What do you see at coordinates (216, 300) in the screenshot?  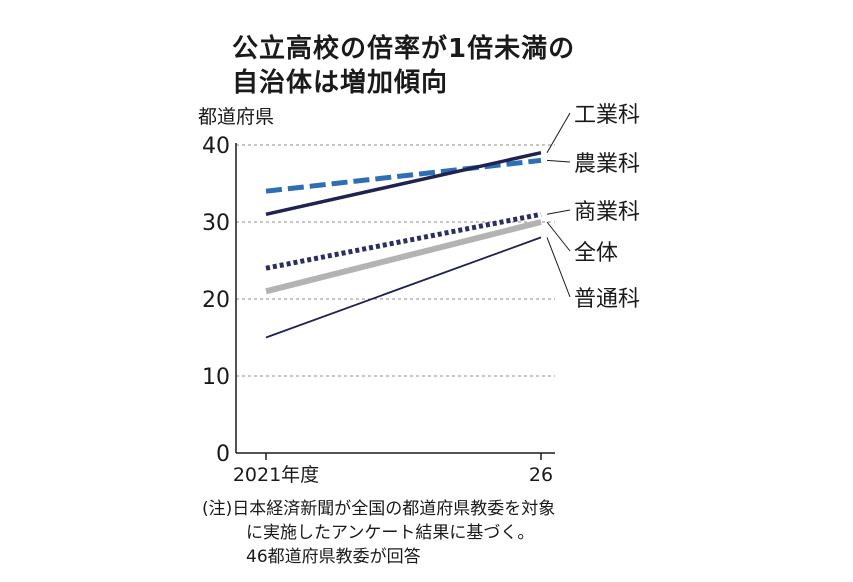 I see `y-tick-label: 20` at bounding box center [216, 300].